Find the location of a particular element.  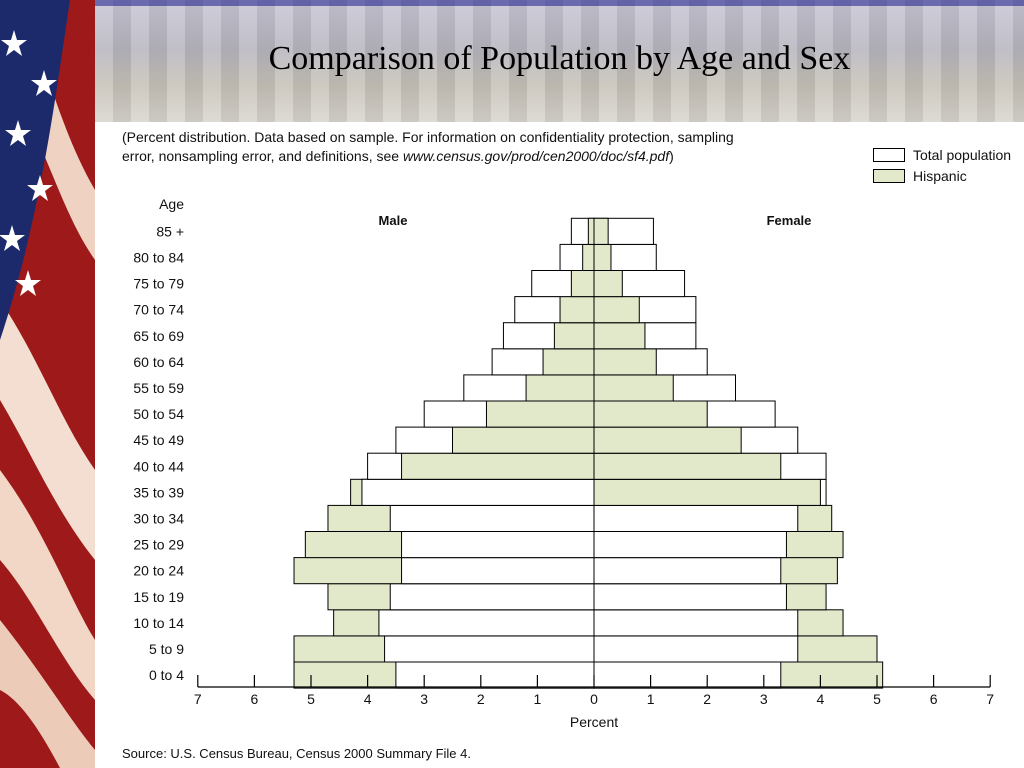

x-tick-label: 0 is located at coordinates (594, 699).